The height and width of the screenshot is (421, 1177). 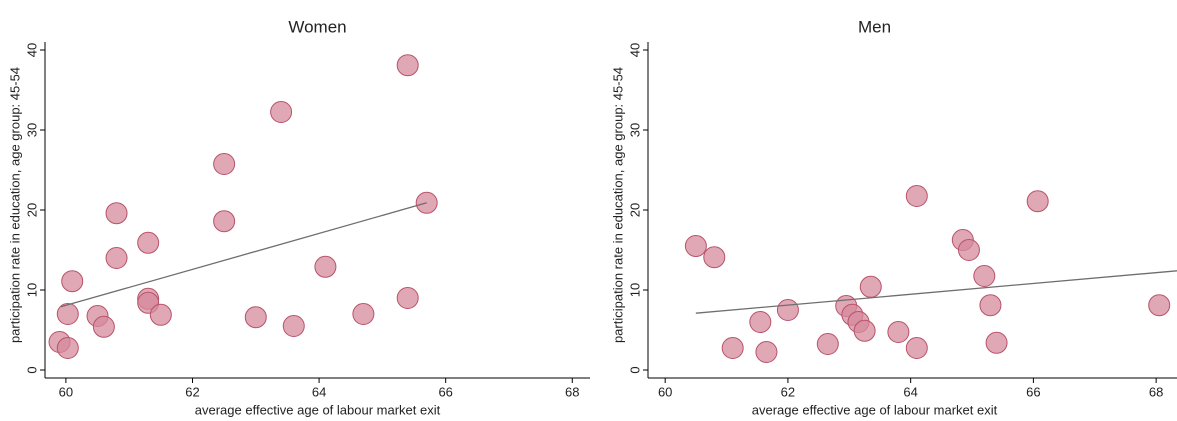 I want to click on chart-title: Men, so click(x=874, y=26).